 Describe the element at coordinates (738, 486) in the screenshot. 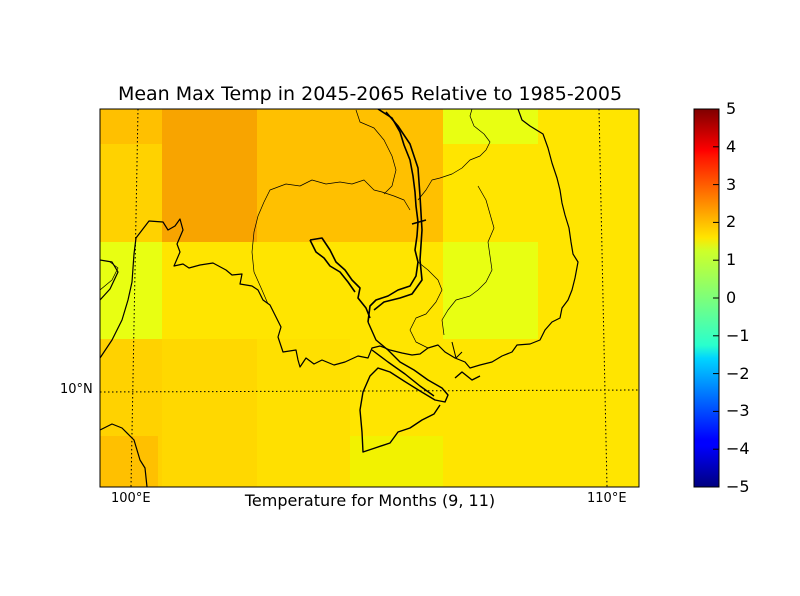

I see `colorbar-tick-label: −5` at that location.